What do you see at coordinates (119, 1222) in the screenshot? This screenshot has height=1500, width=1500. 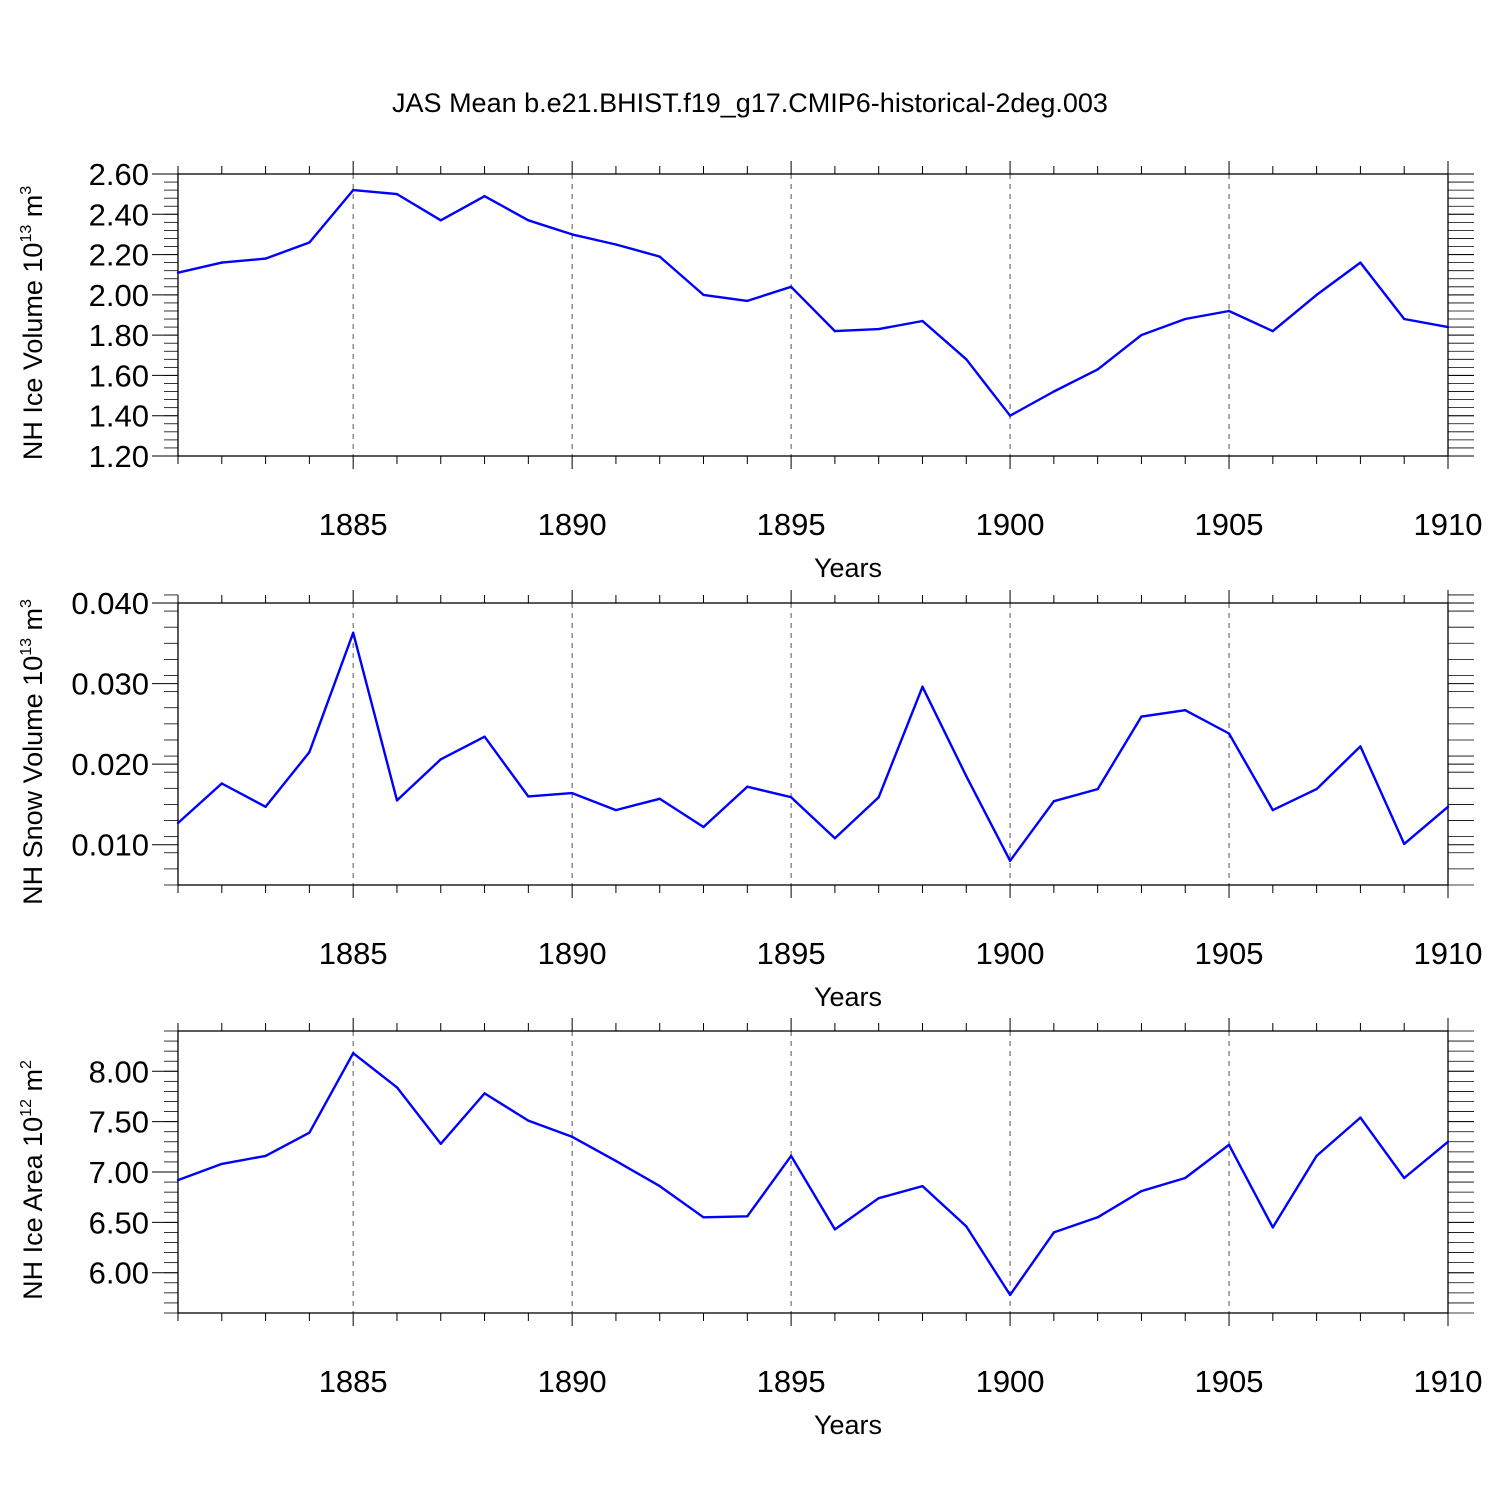 I see `y-tick-label: 6.50` at bounding box center [119, 1222].